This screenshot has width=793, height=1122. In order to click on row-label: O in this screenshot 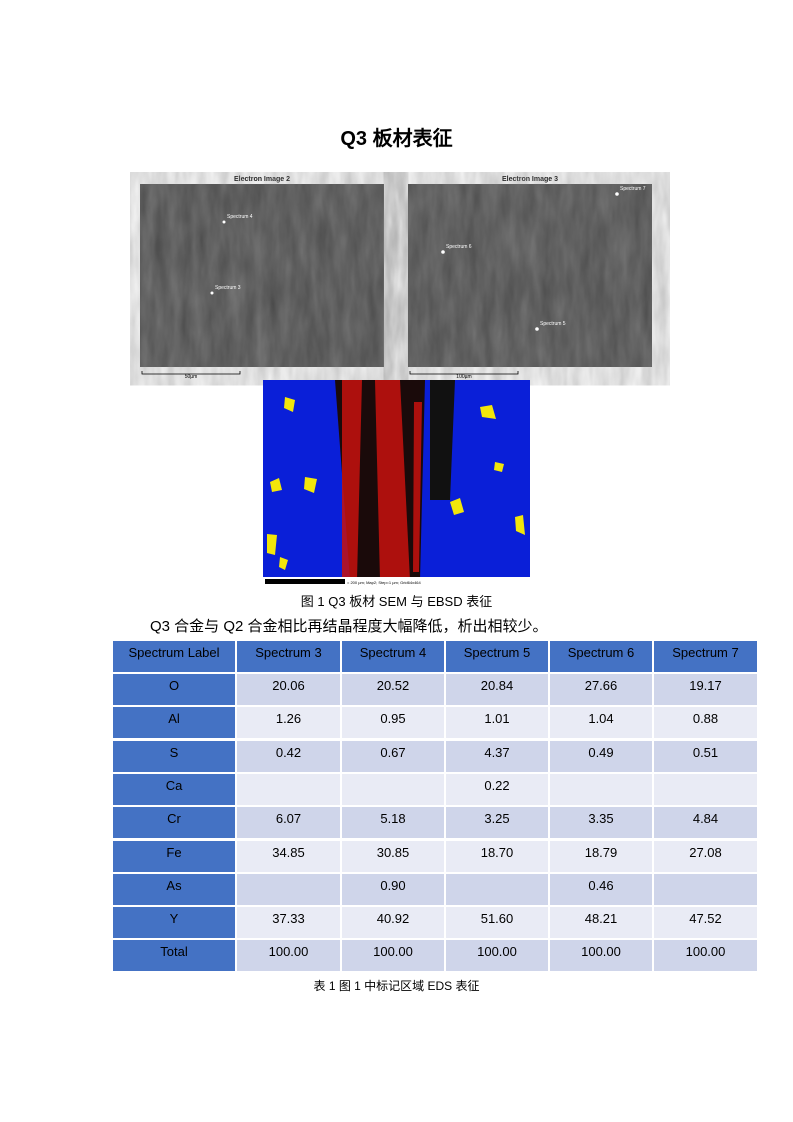, I will do `click(174, 689)`.